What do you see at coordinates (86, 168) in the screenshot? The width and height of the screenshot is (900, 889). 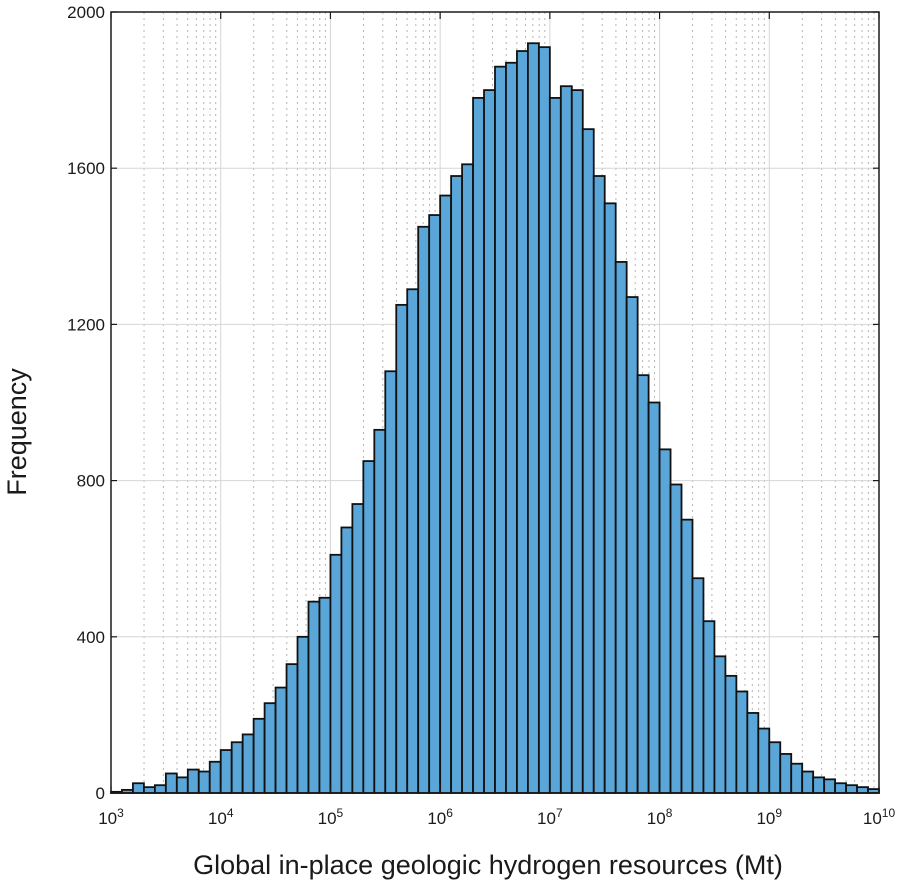 I see `y-tick-label: 1600` at bounding box center [86, 168].